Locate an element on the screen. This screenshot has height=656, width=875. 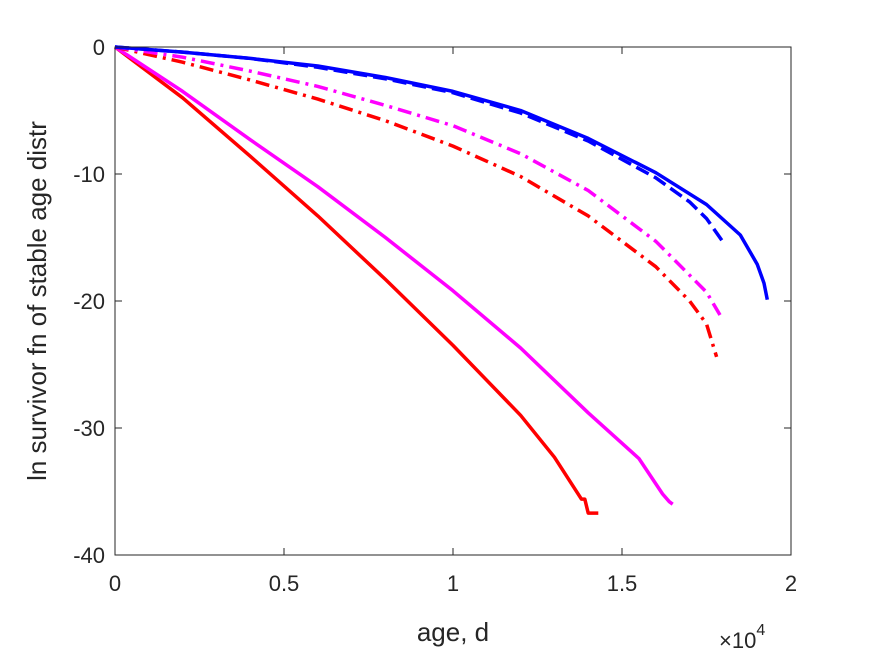
y-axis-label: ln survivor fn of stable age distr is located at coordinates (37, 301).